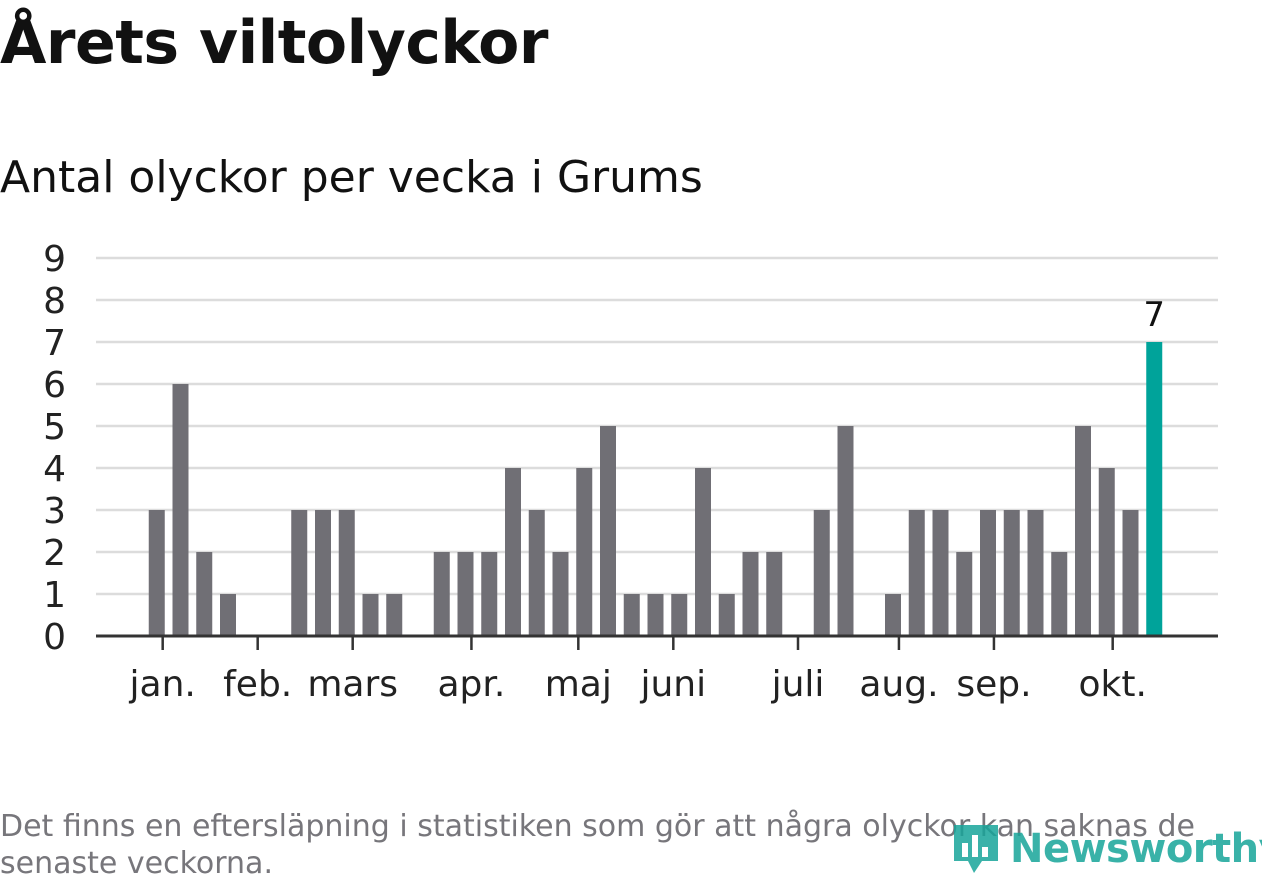  Describe the element at coordinates (1136, 849) in the screenshot. I see `brand-name: Newsworthy` at that location.